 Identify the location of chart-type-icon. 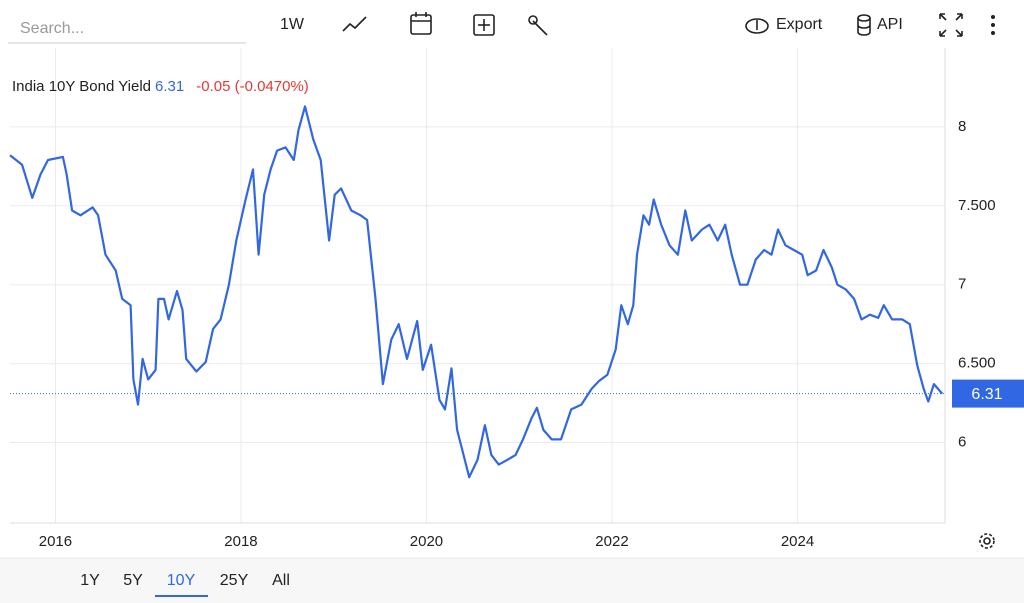
(354, 24).